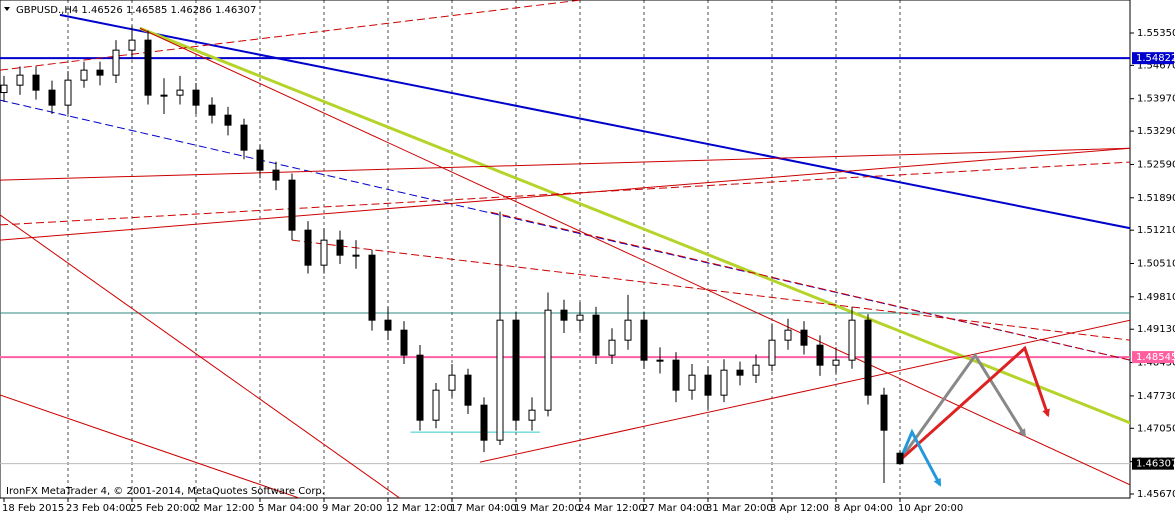 This screenshot has height=517, width=1175. Describe the element at coordinates (352, 508) in the screenshot. I see `x-tick-label: 9 Mar 20:00` at that location.